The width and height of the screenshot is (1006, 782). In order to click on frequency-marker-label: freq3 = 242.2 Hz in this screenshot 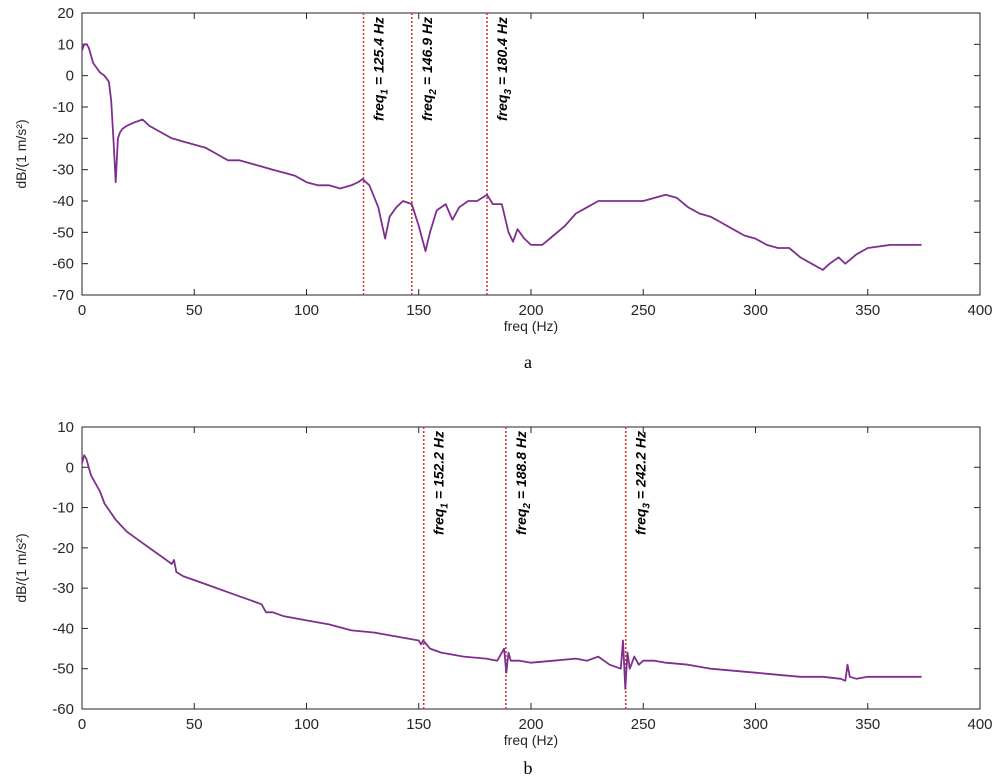, I will do `click(643, 483)`.